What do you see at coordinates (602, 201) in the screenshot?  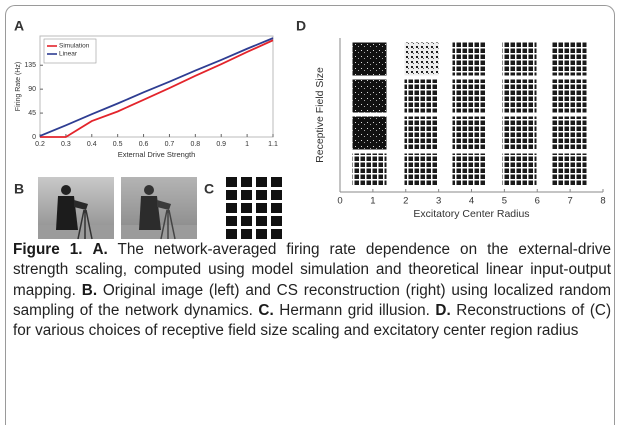 I see `x-tick-label: 8` at bounding box center [602, 201].